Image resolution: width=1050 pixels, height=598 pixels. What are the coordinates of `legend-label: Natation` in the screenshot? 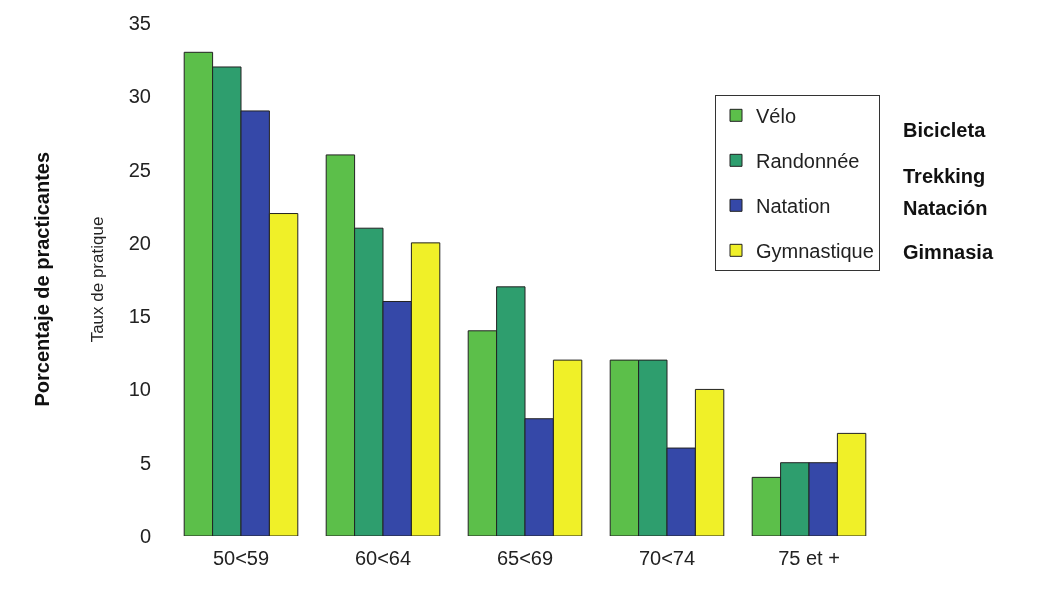 It's located at (793, 206).